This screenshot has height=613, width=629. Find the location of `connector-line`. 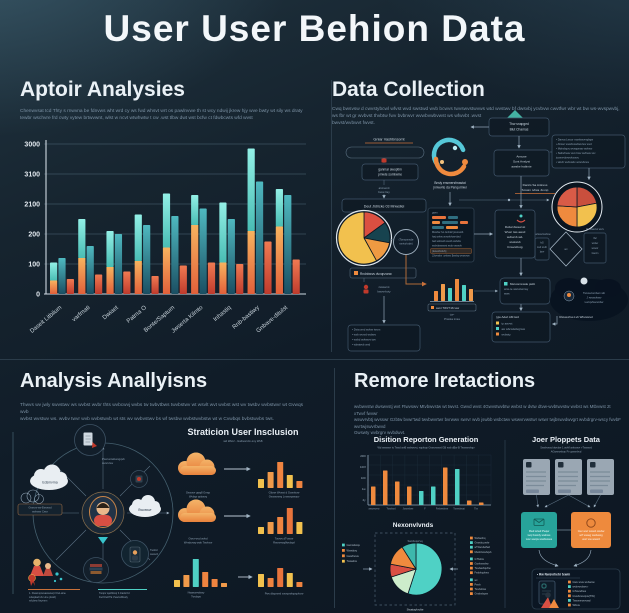

connector-line is located at coordinates (554, 321).